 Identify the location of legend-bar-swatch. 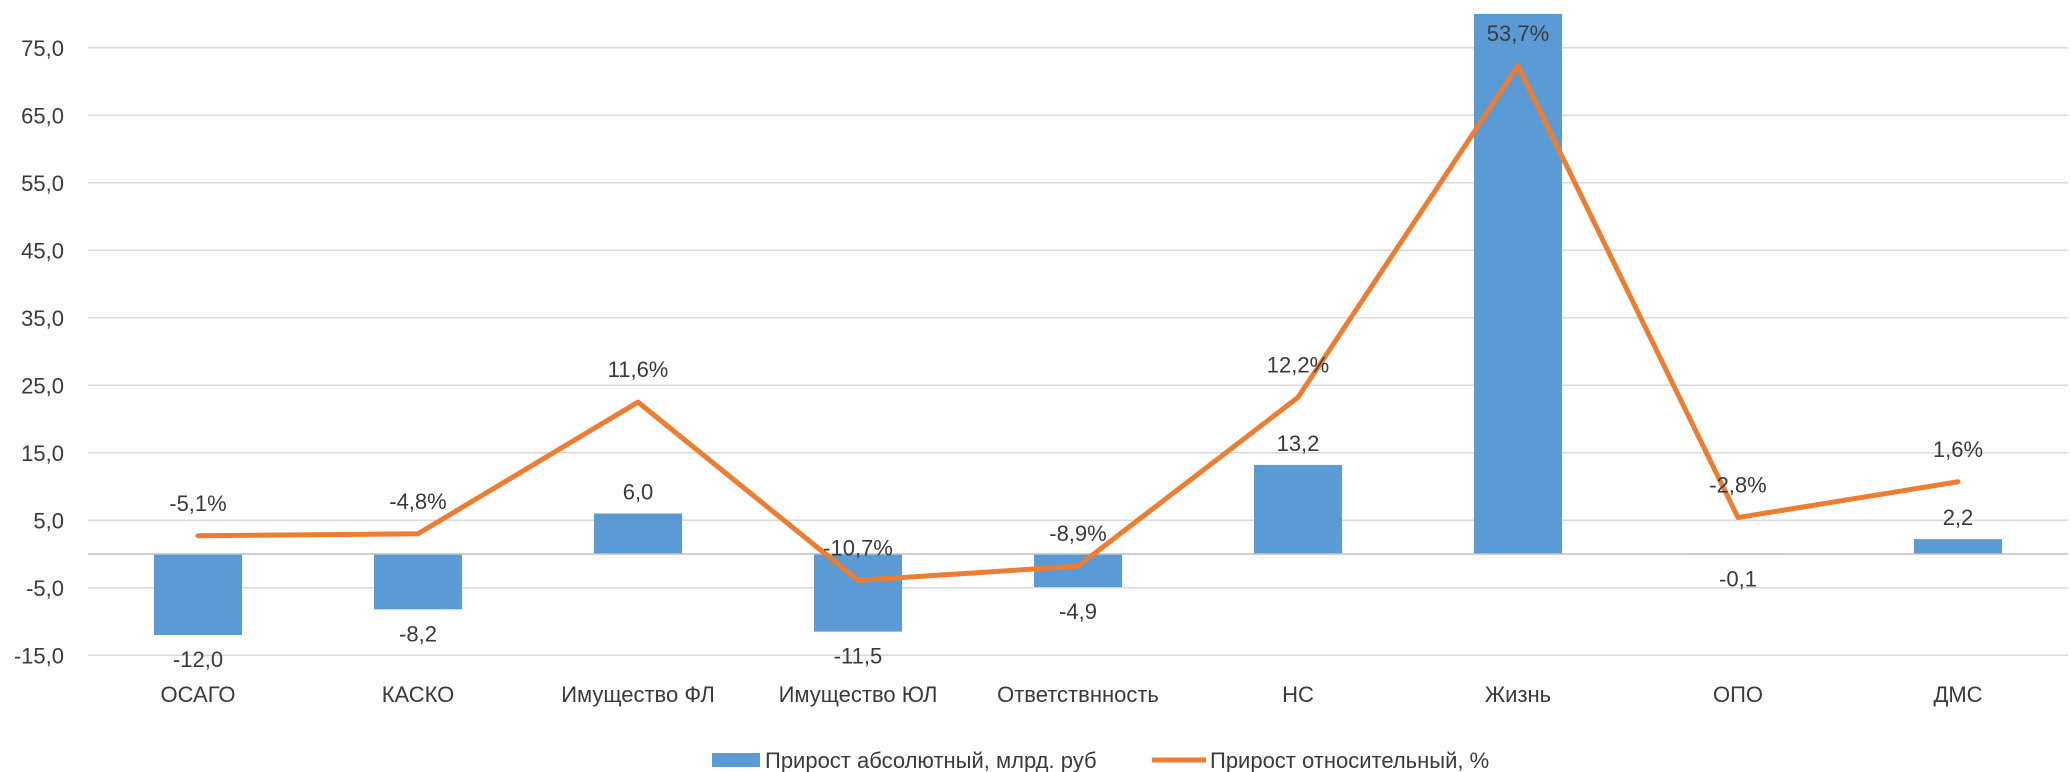
(736, 760).